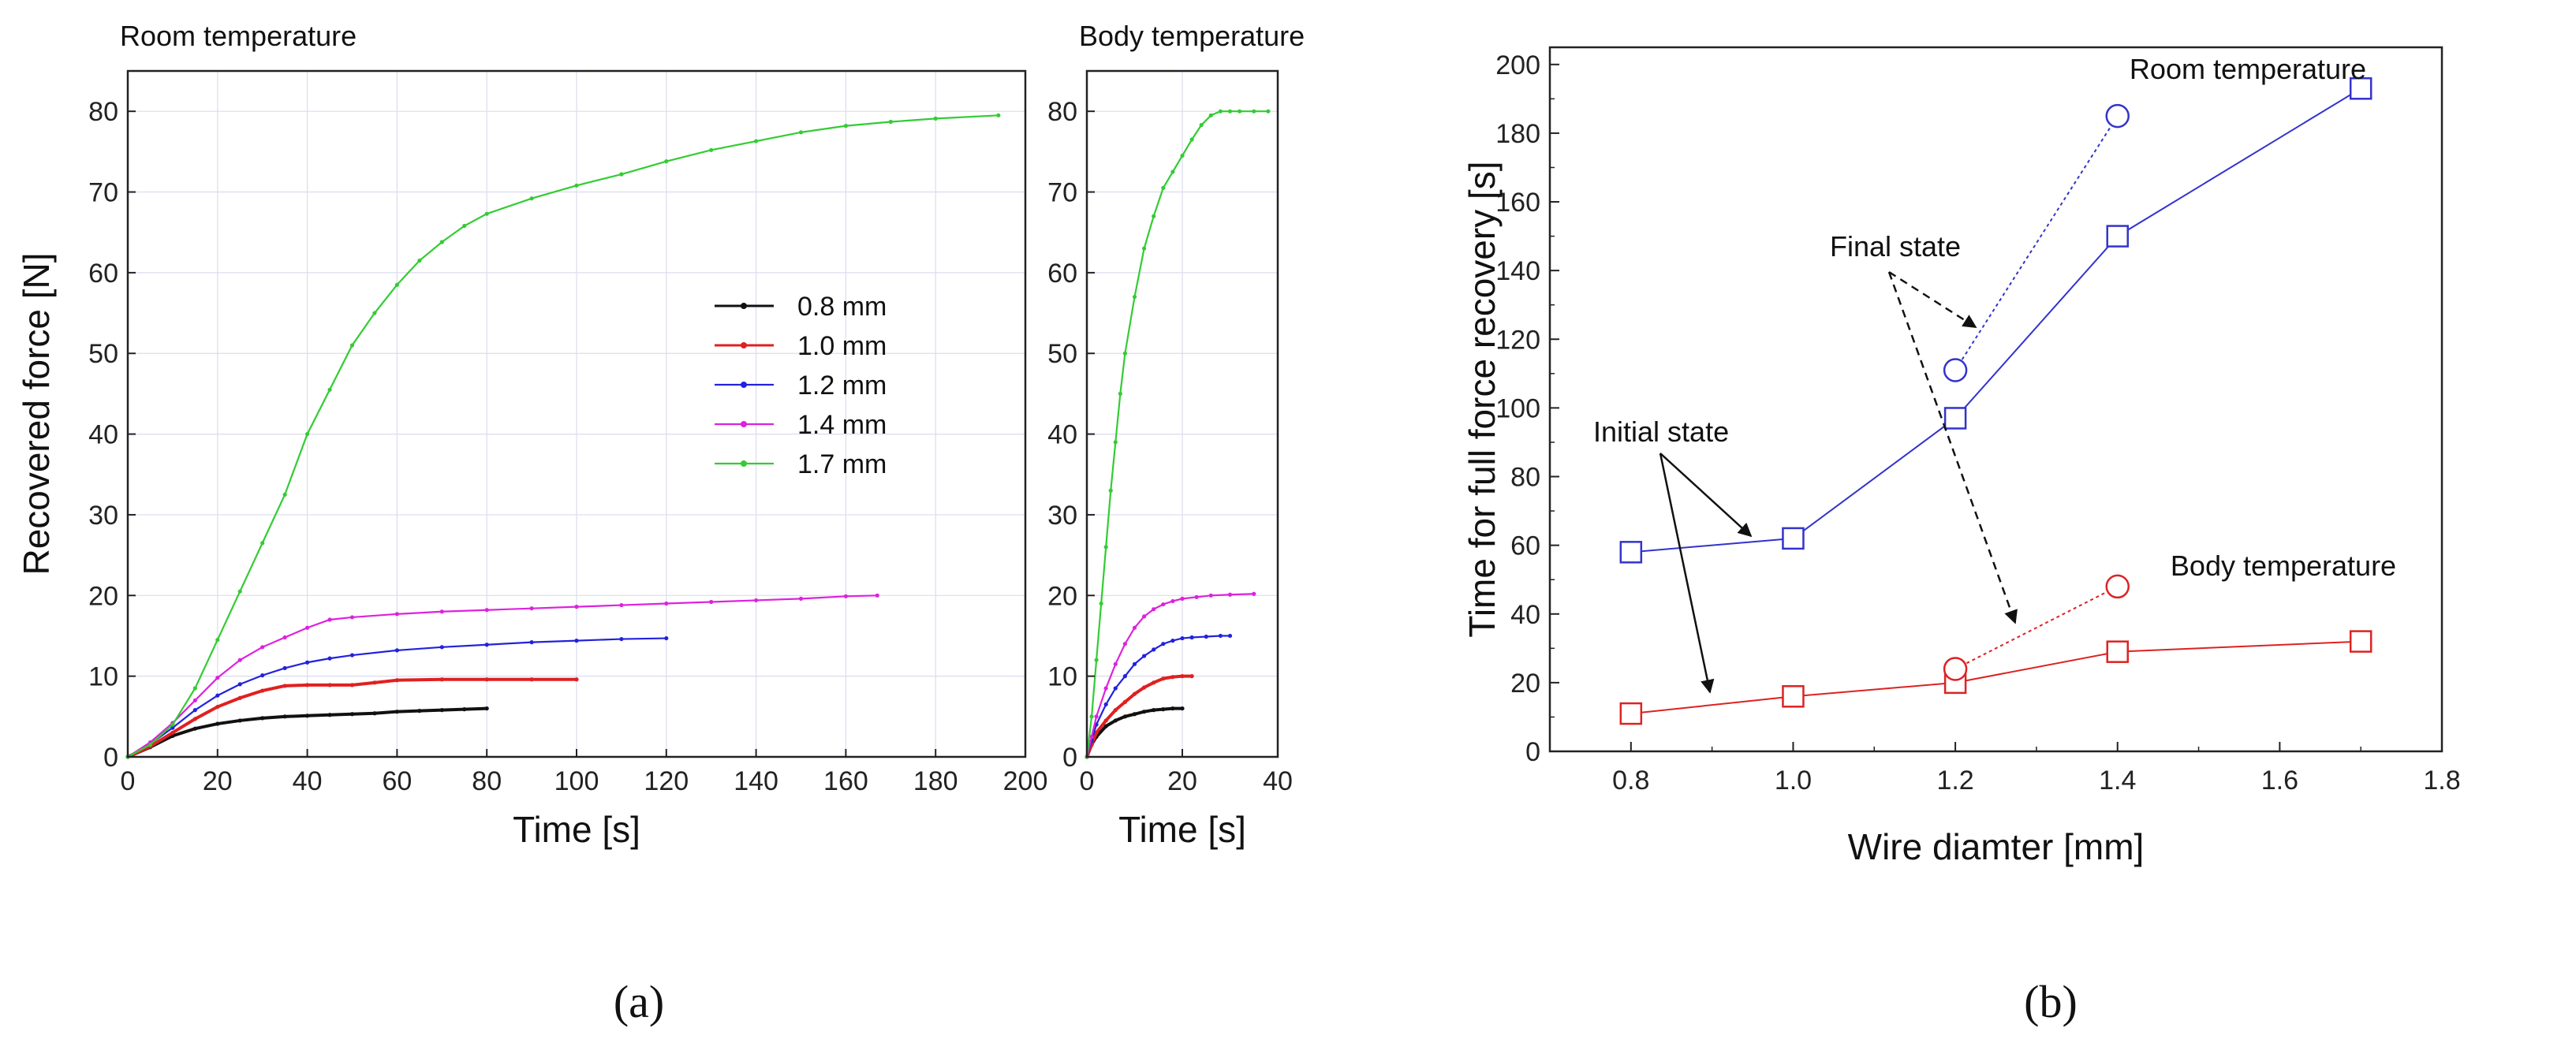 The height and width of the screenshot is (1047, 2576). Describe the element at coordinates (1087, 781) in the screenshot. I see `body-xtick-label-0: 0` at that location.